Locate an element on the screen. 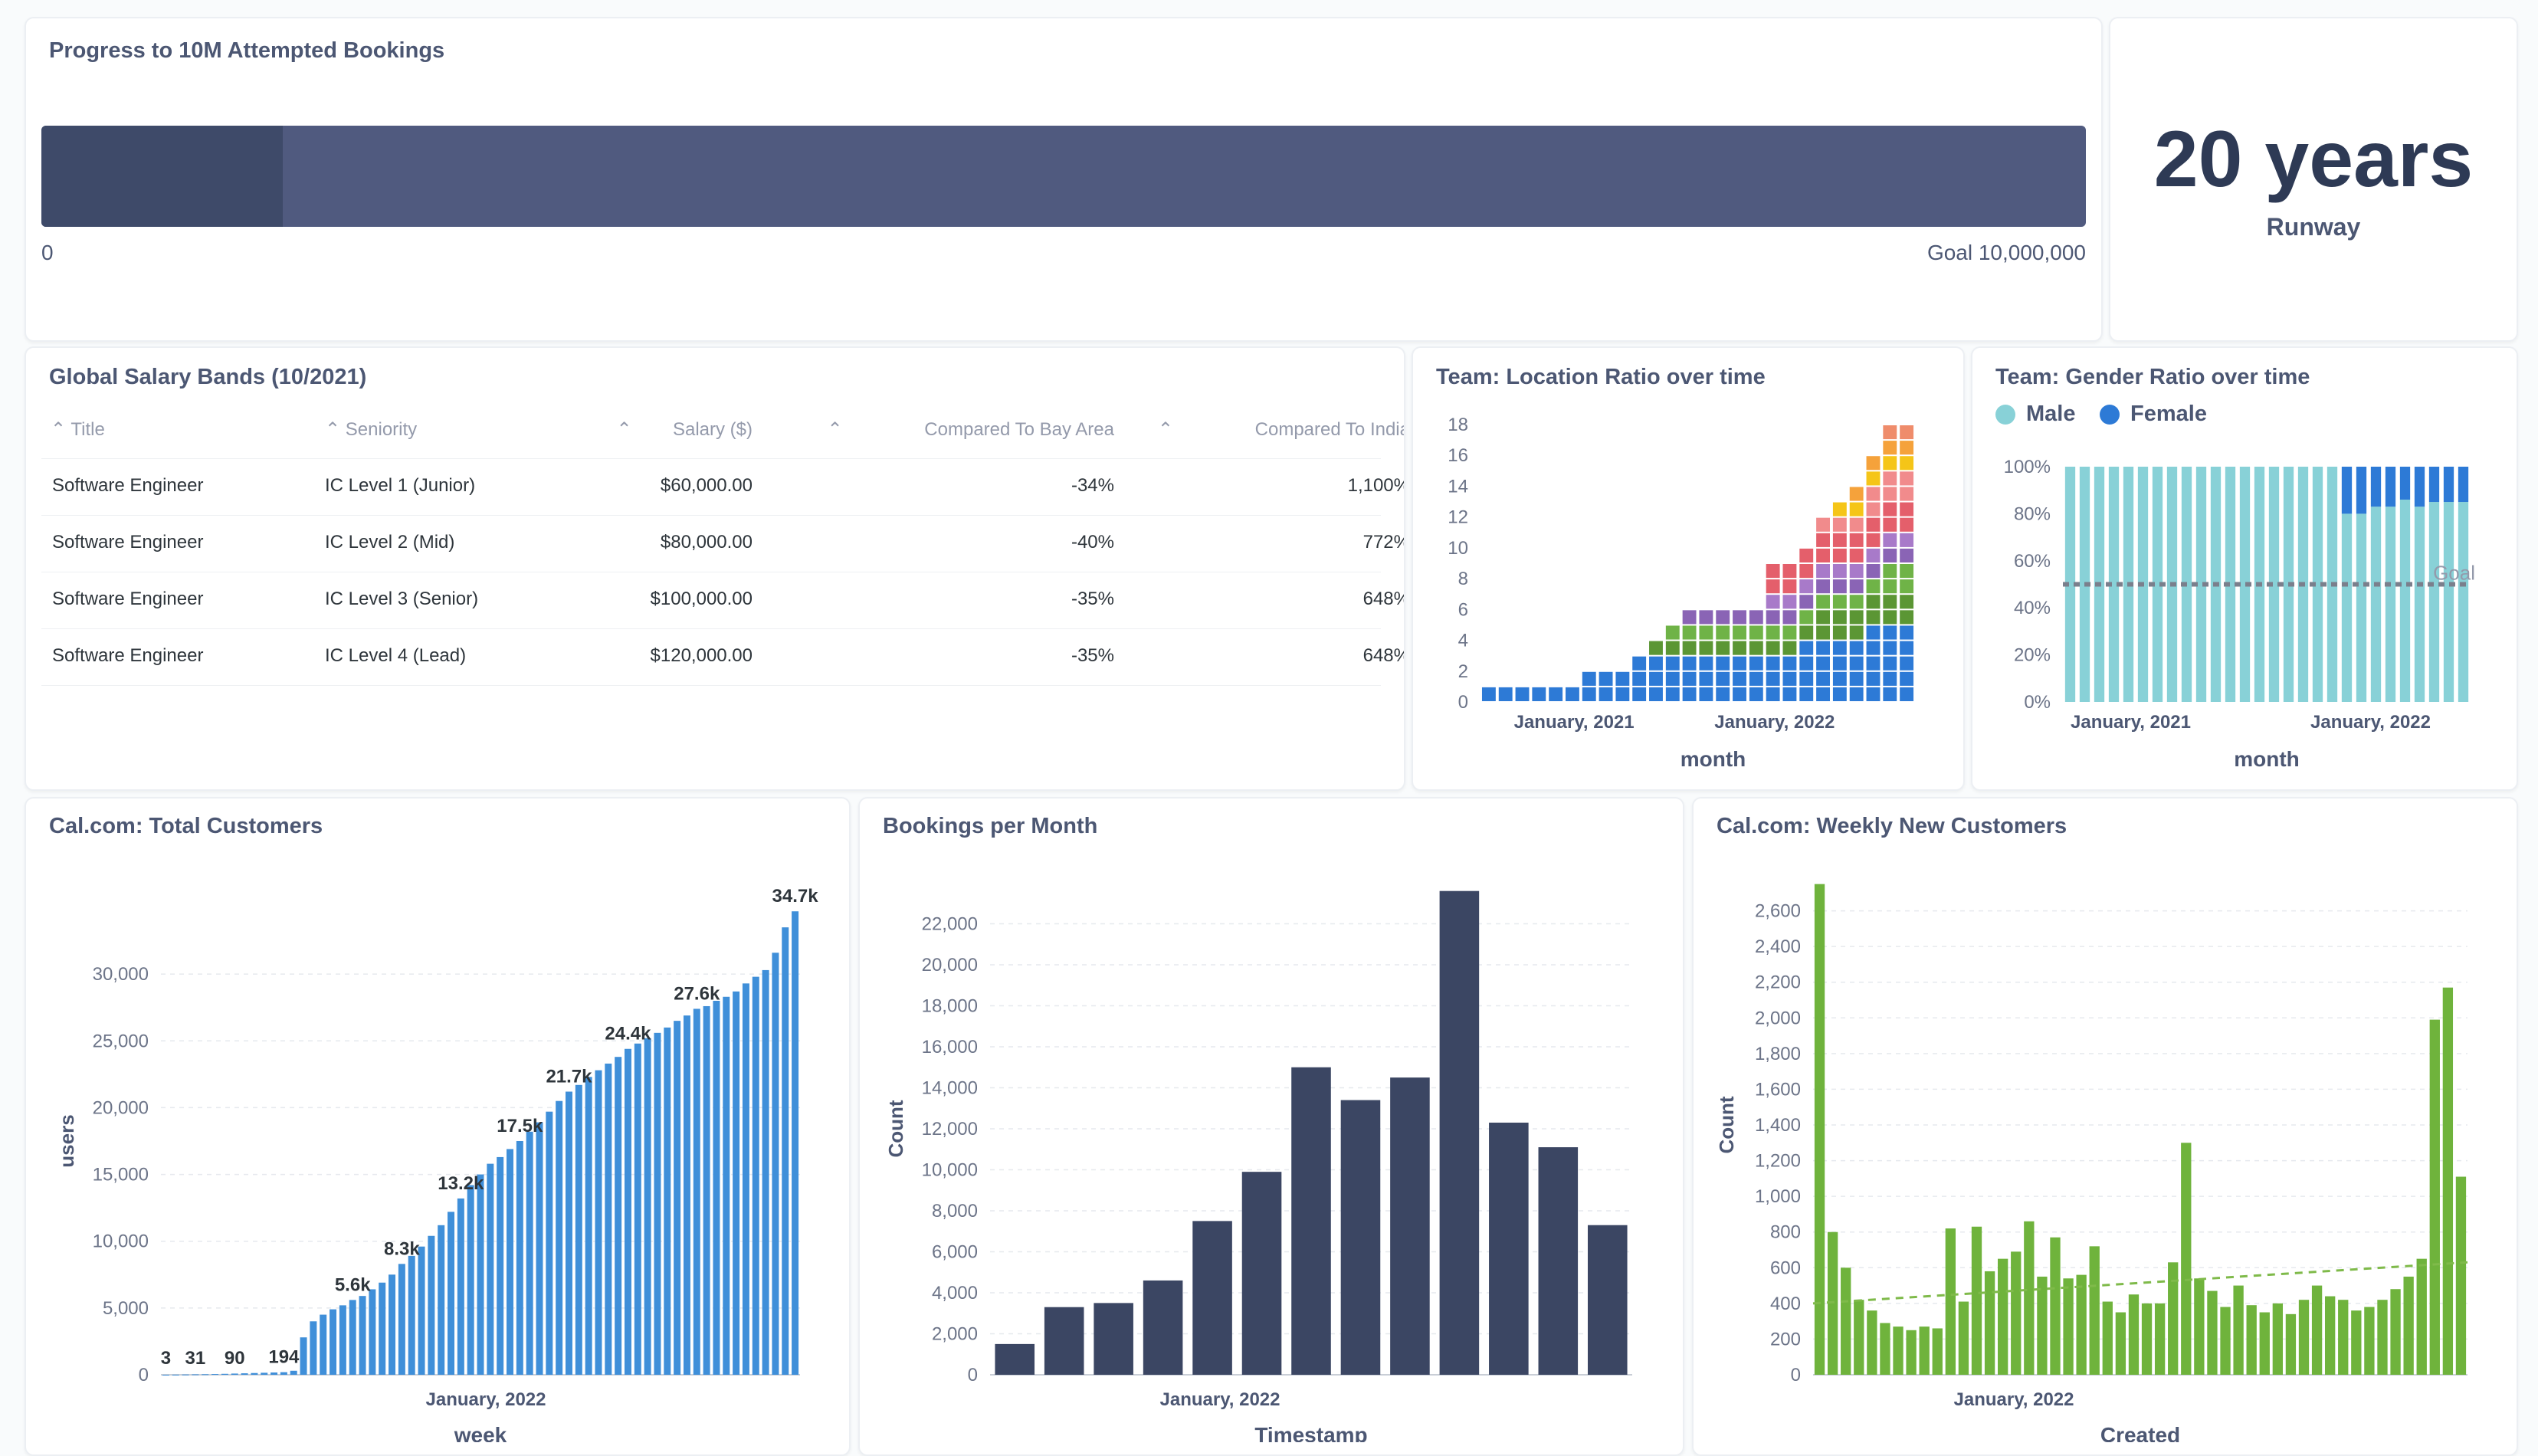 This screenshot has width=2538, height=1456. runway-value: 20 years is located at coordinates (2313, 159).